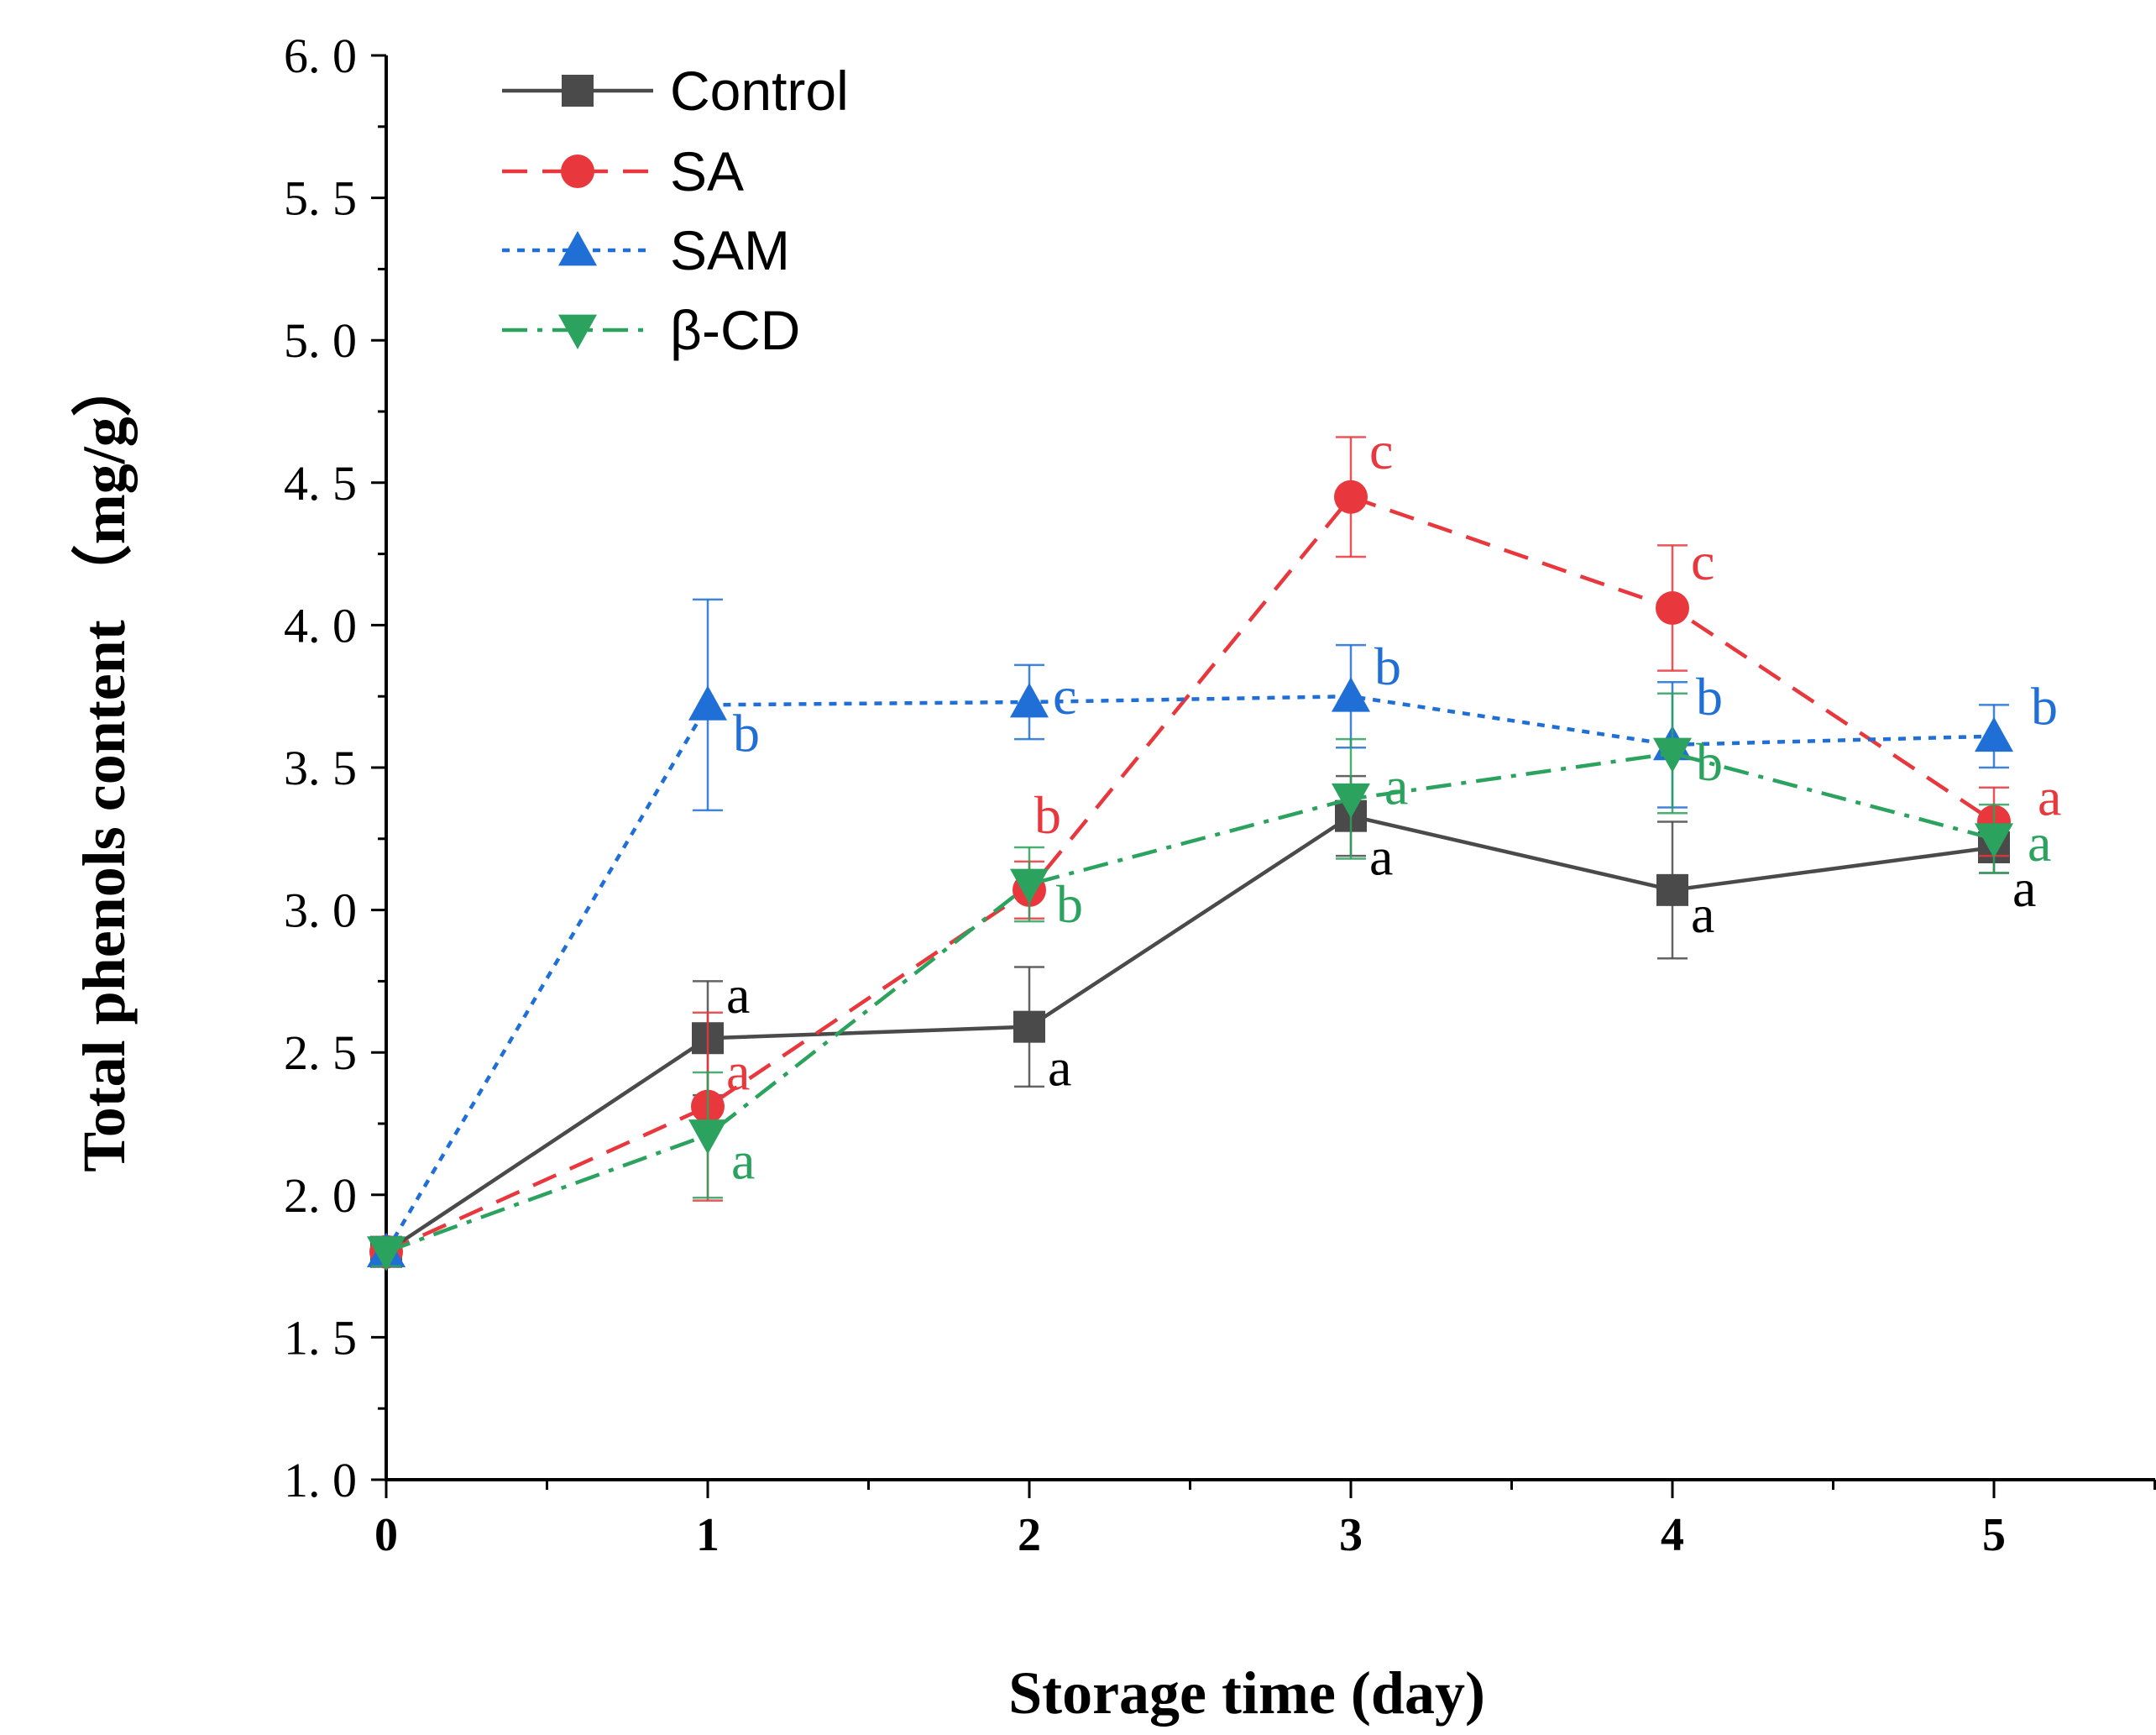 The image size is (2156, 1735). Describe the element at coordinates (707, 171) in the screenshot. I see `legend-label: SA` at that location.